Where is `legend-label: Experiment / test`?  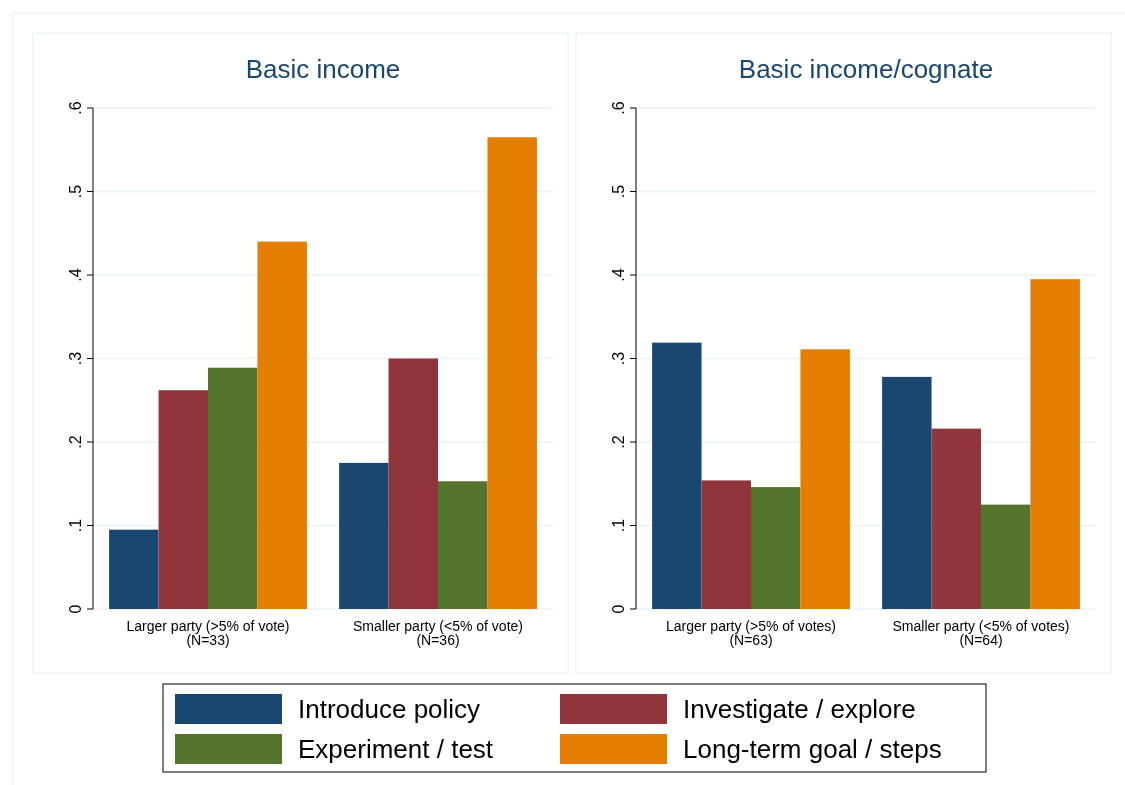 legend-label: Experiment / test is located at coordinates (396, 749).